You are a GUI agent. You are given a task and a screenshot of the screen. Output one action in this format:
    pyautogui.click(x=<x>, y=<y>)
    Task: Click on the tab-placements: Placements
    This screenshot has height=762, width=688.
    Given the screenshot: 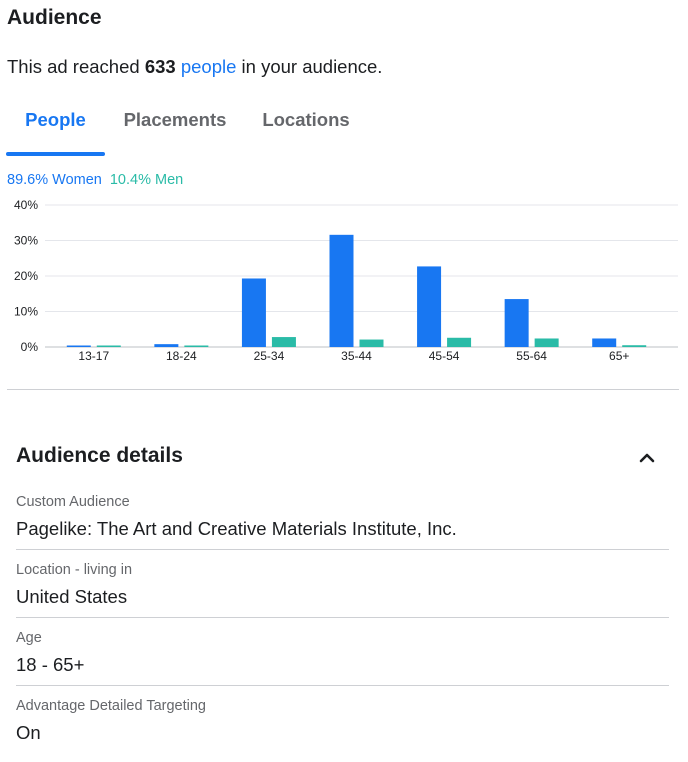 What is the action you would take?
    pyautogui.click(x=175, y=119)
    